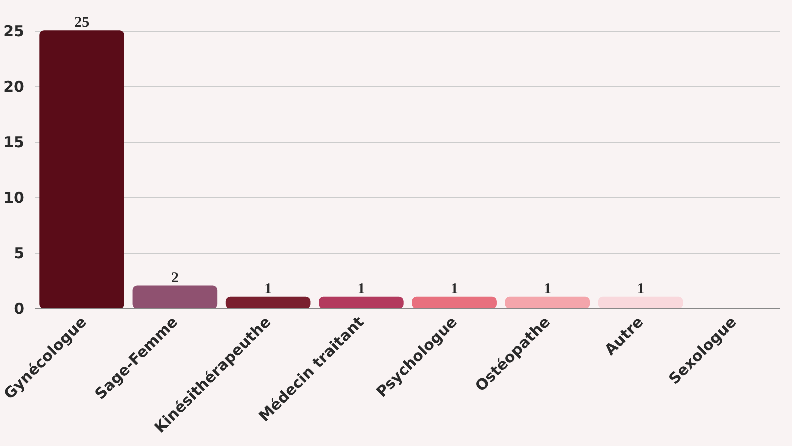  I want to click on data-label: 25, so click(82, 23).